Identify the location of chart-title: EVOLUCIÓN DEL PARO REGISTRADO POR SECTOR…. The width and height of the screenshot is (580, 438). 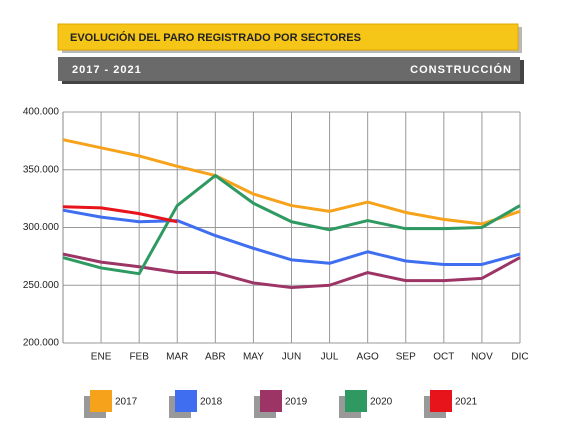
(215, 37).